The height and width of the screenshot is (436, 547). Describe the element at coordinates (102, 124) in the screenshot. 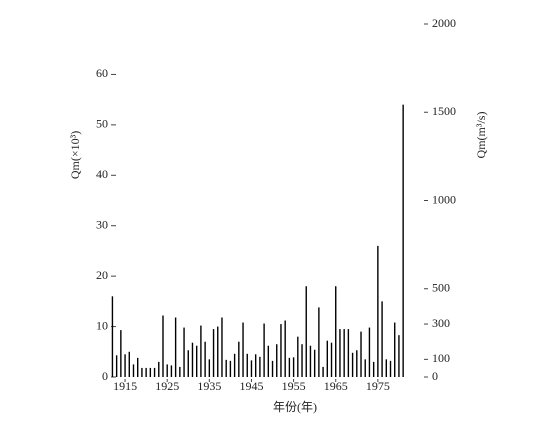

I see `y-tick-label: 50` at that location.